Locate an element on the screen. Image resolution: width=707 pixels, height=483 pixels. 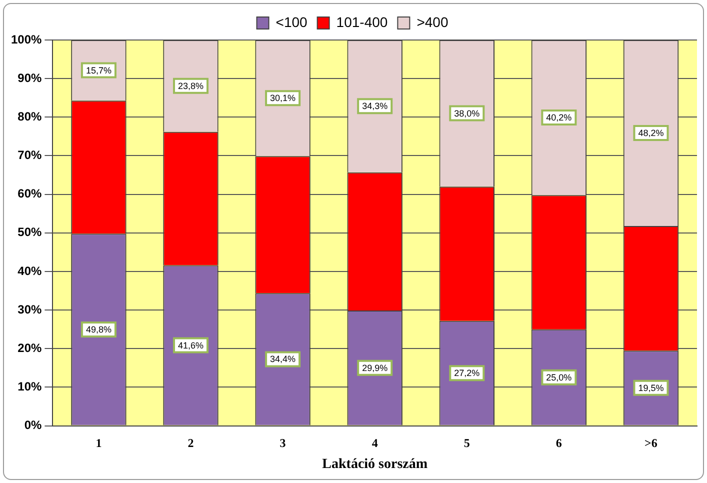
data-label: 48,2% is located at coordinates (651, 133).